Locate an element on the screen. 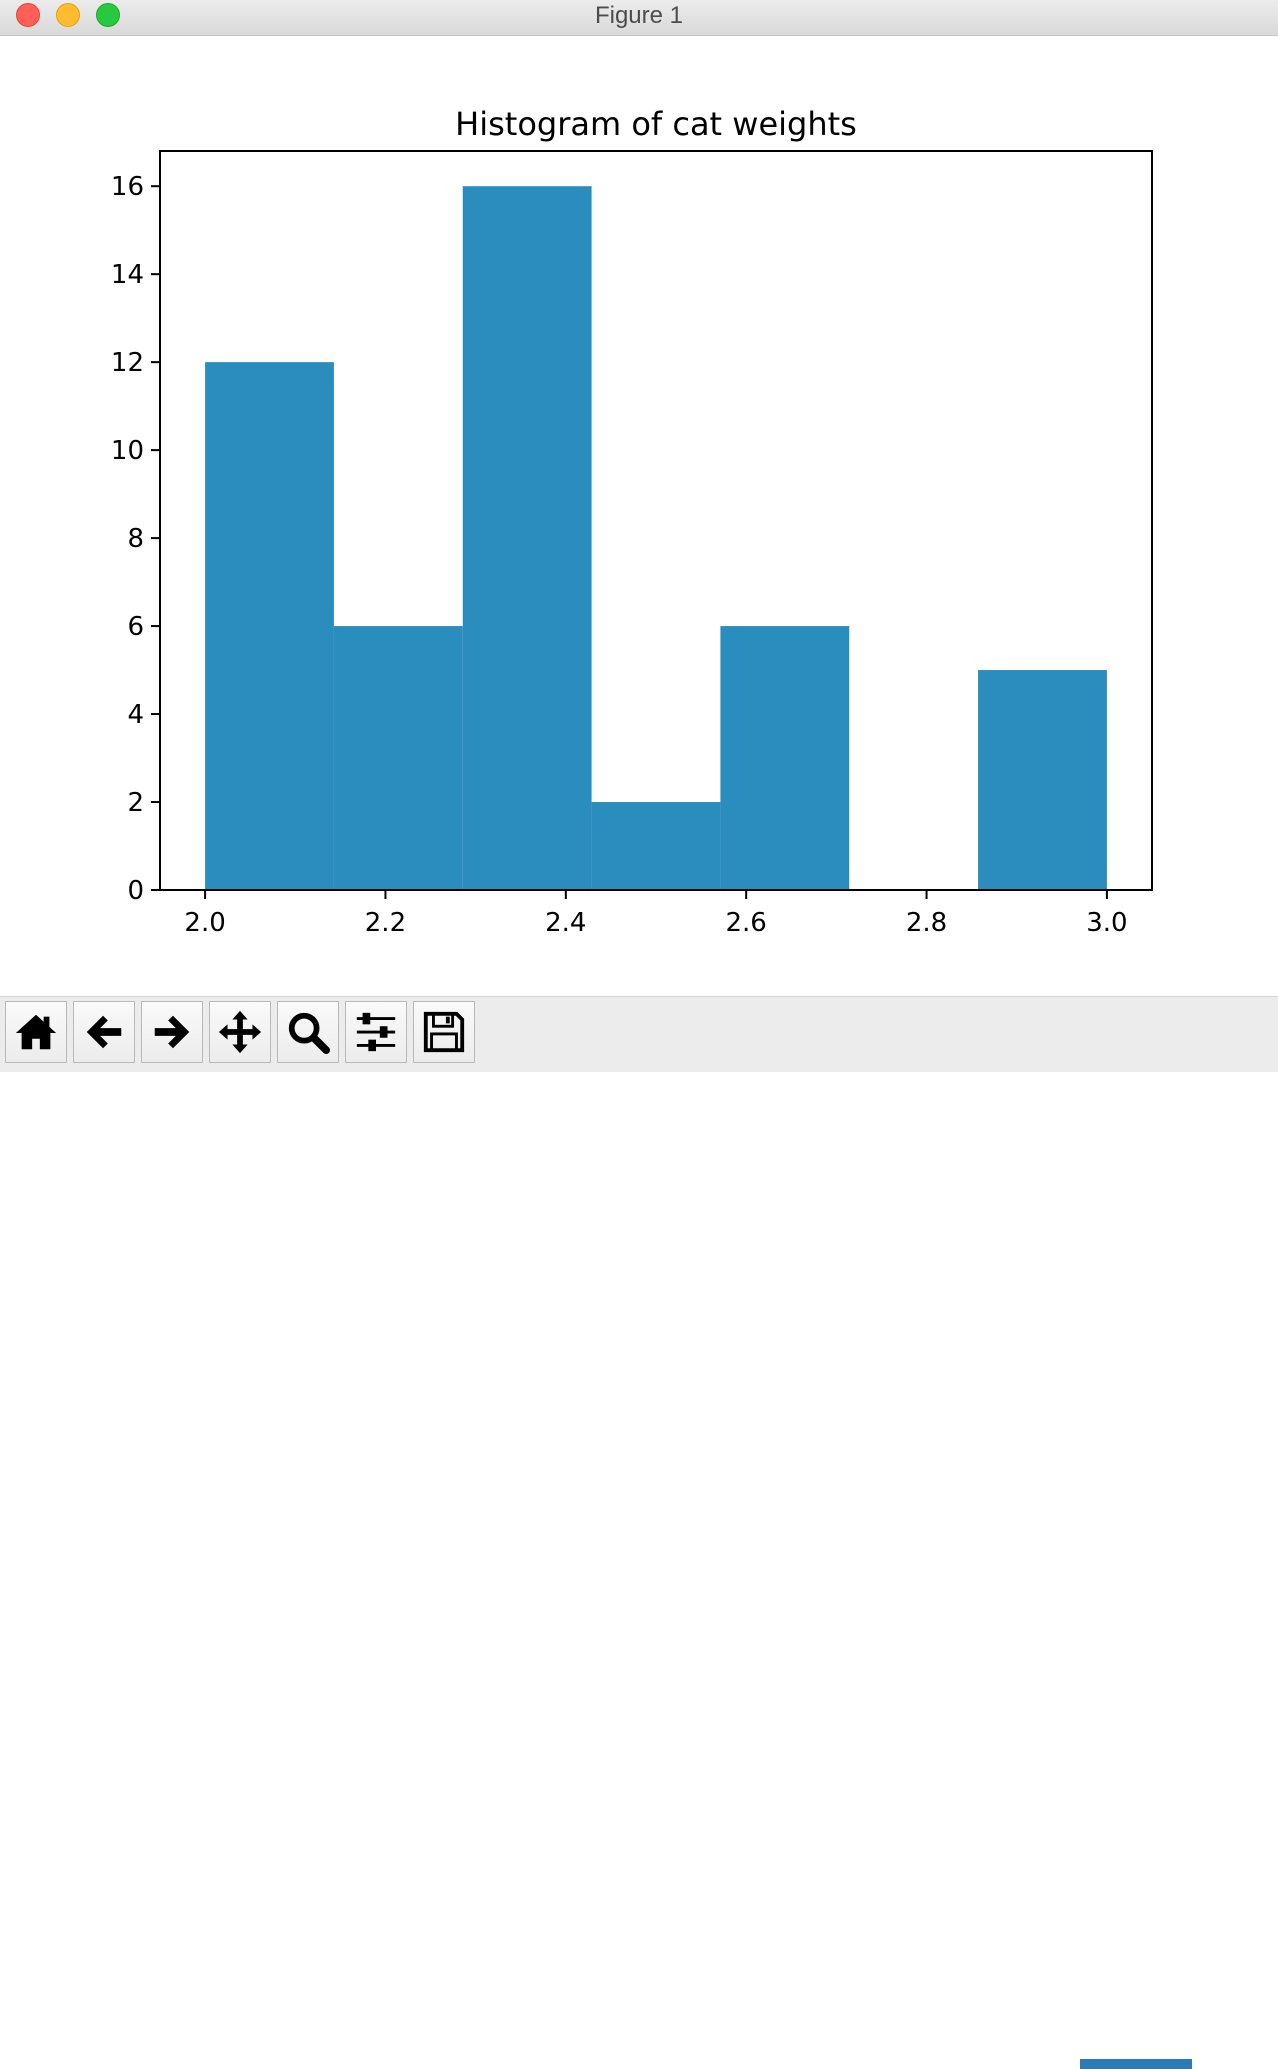  floppy-disk-icon is located at coordinates (444, 1032).